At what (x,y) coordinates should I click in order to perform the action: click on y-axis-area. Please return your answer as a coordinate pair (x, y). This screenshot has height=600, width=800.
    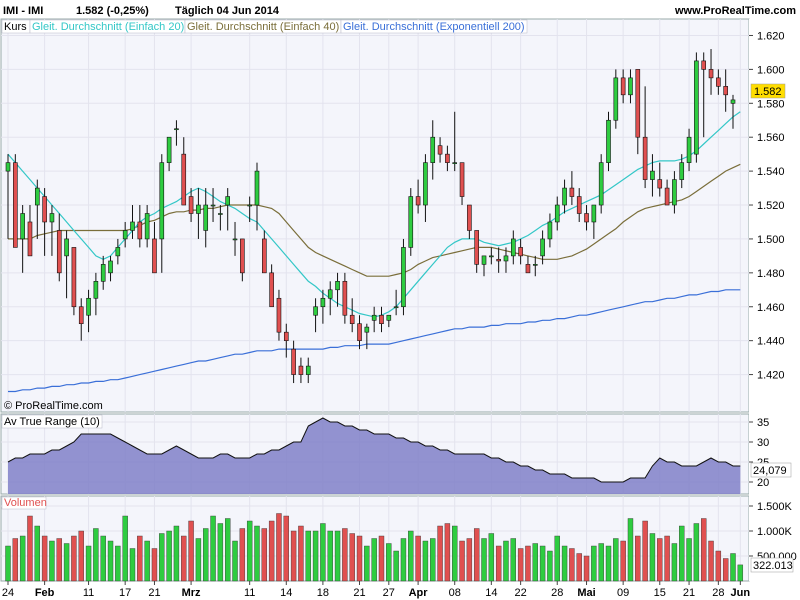
    Looking at the image, I should click on (774, 300).